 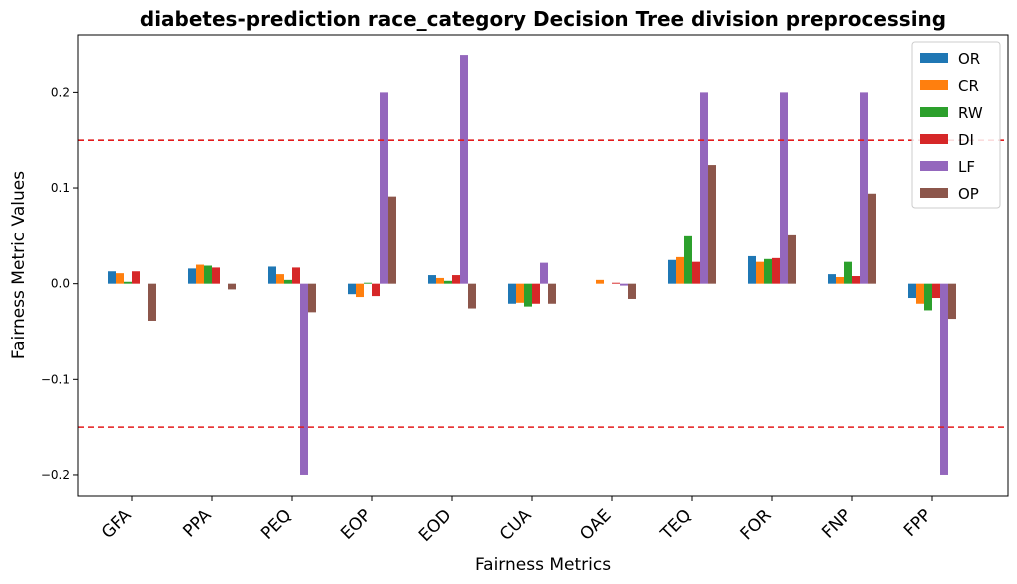 What do you see at coordinates (675, 524) in the screenshot?
I see `x-tick-label: TEQ` at bounding box center [675, 524].